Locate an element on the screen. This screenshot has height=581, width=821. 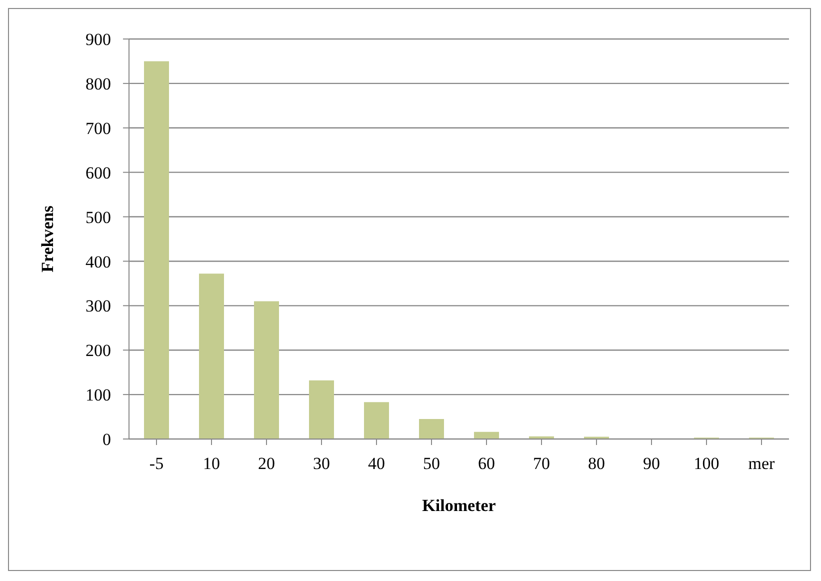
y-tick-label: 600 is located at coordinates (98, 172).